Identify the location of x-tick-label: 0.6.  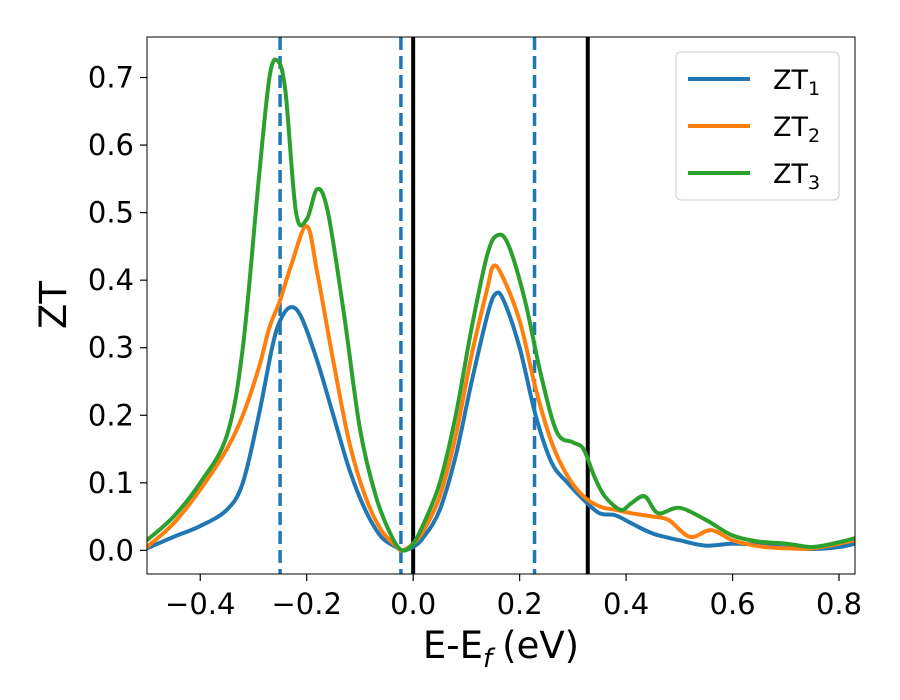
(733, 604).